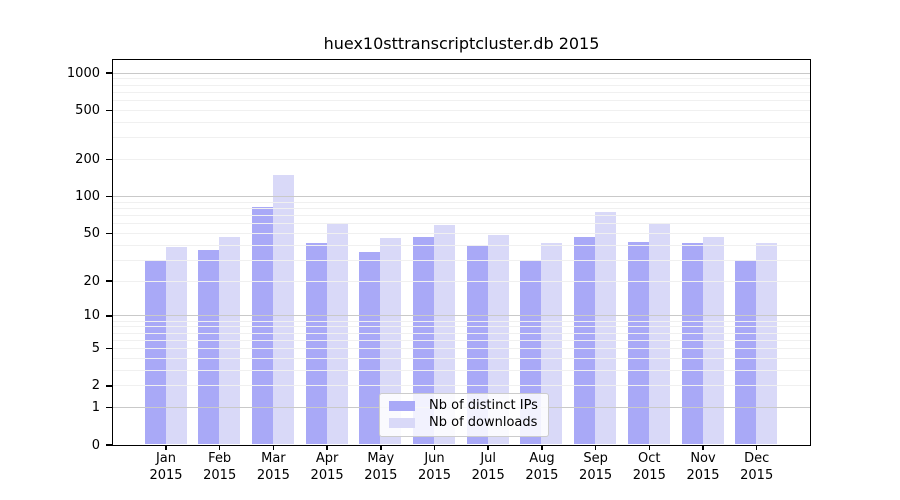  What do you see at coordinates (87, 197) in the screenshot?
I see `y-tick-label-100: 100` at bounding box center [87, 197].